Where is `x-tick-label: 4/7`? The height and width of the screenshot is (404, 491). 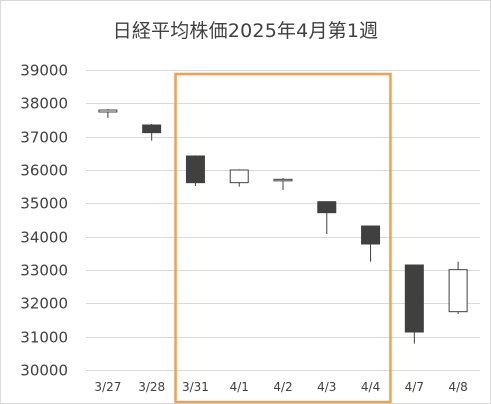 x-tick-label: 4/7 is located at coordinates (414, 387).